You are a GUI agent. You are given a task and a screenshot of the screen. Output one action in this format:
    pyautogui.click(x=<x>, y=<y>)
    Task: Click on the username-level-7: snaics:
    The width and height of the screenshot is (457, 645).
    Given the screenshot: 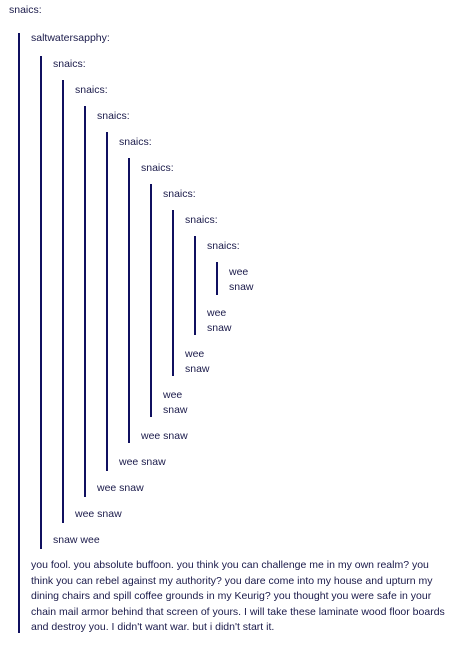 What is the action you would take?
    pyautogui.click(x=201, y=220)
    